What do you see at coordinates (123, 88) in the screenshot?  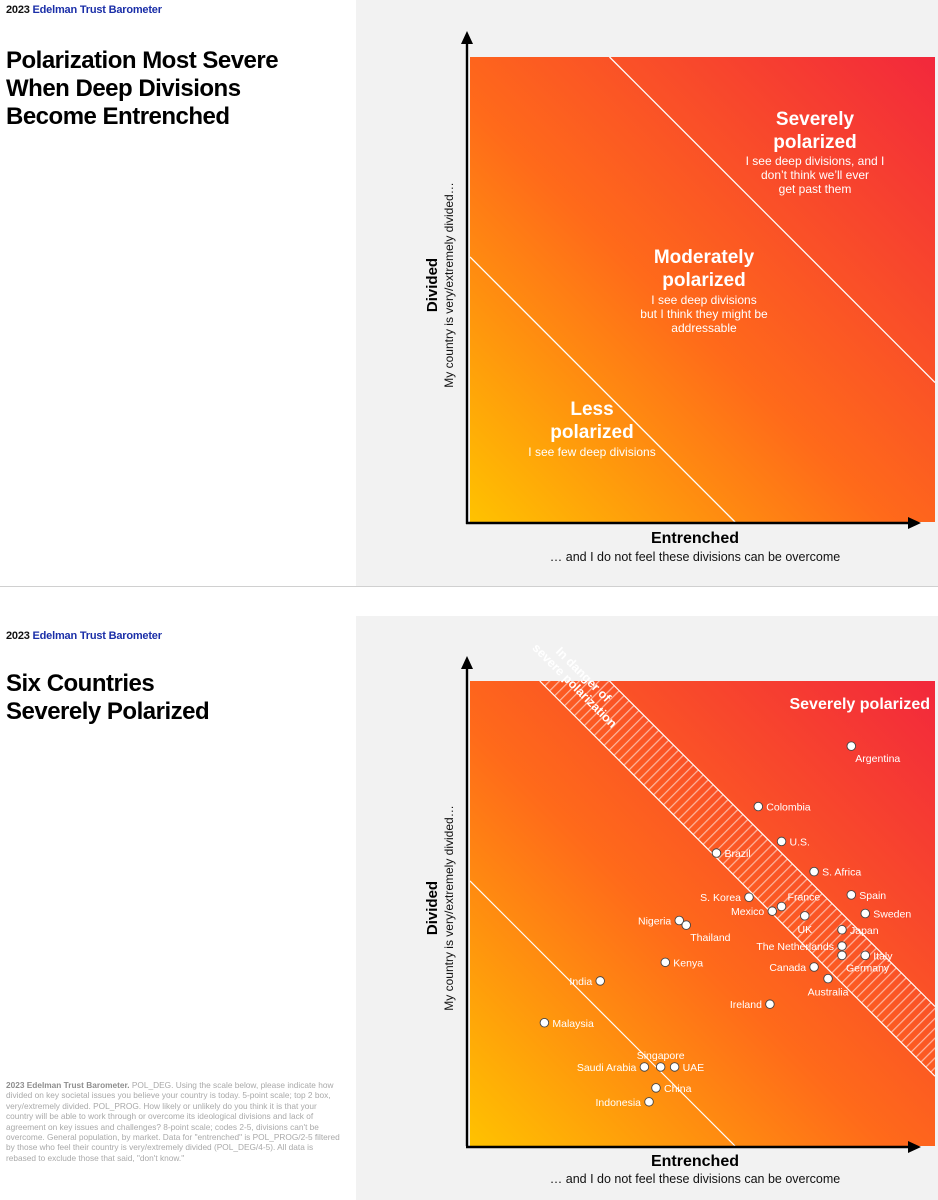 I see `title-line-2: When Deep Divisions` at bounding box center [123, 88].